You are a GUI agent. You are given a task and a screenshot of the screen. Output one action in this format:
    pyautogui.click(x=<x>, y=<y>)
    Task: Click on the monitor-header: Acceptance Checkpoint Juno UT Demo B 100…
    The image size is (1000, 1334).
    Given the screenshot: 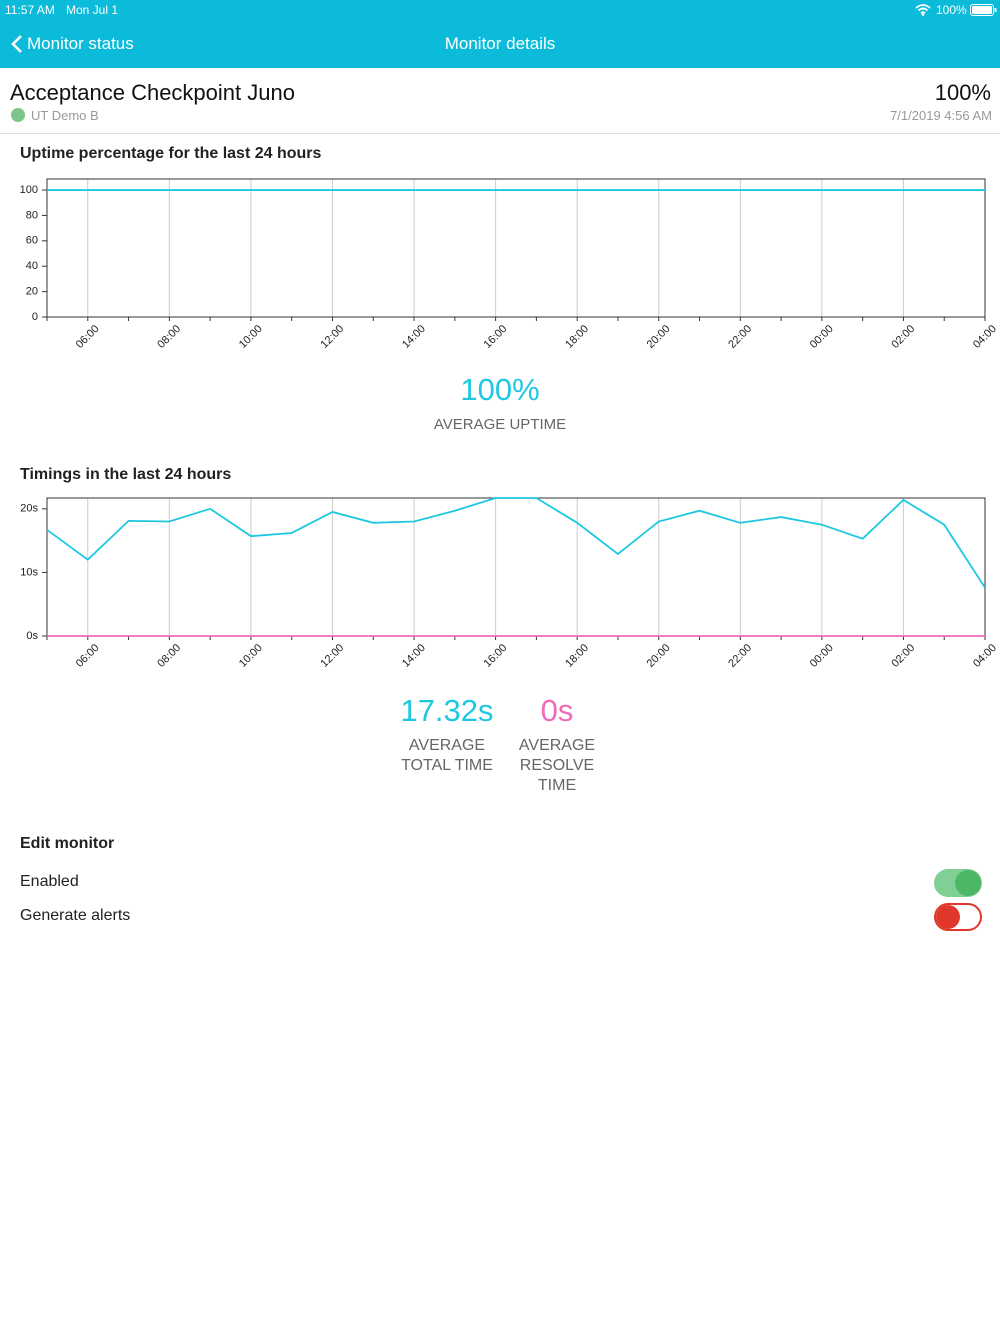 What is the action you would take?
    pyautogui.click(x=500, y=101)
    